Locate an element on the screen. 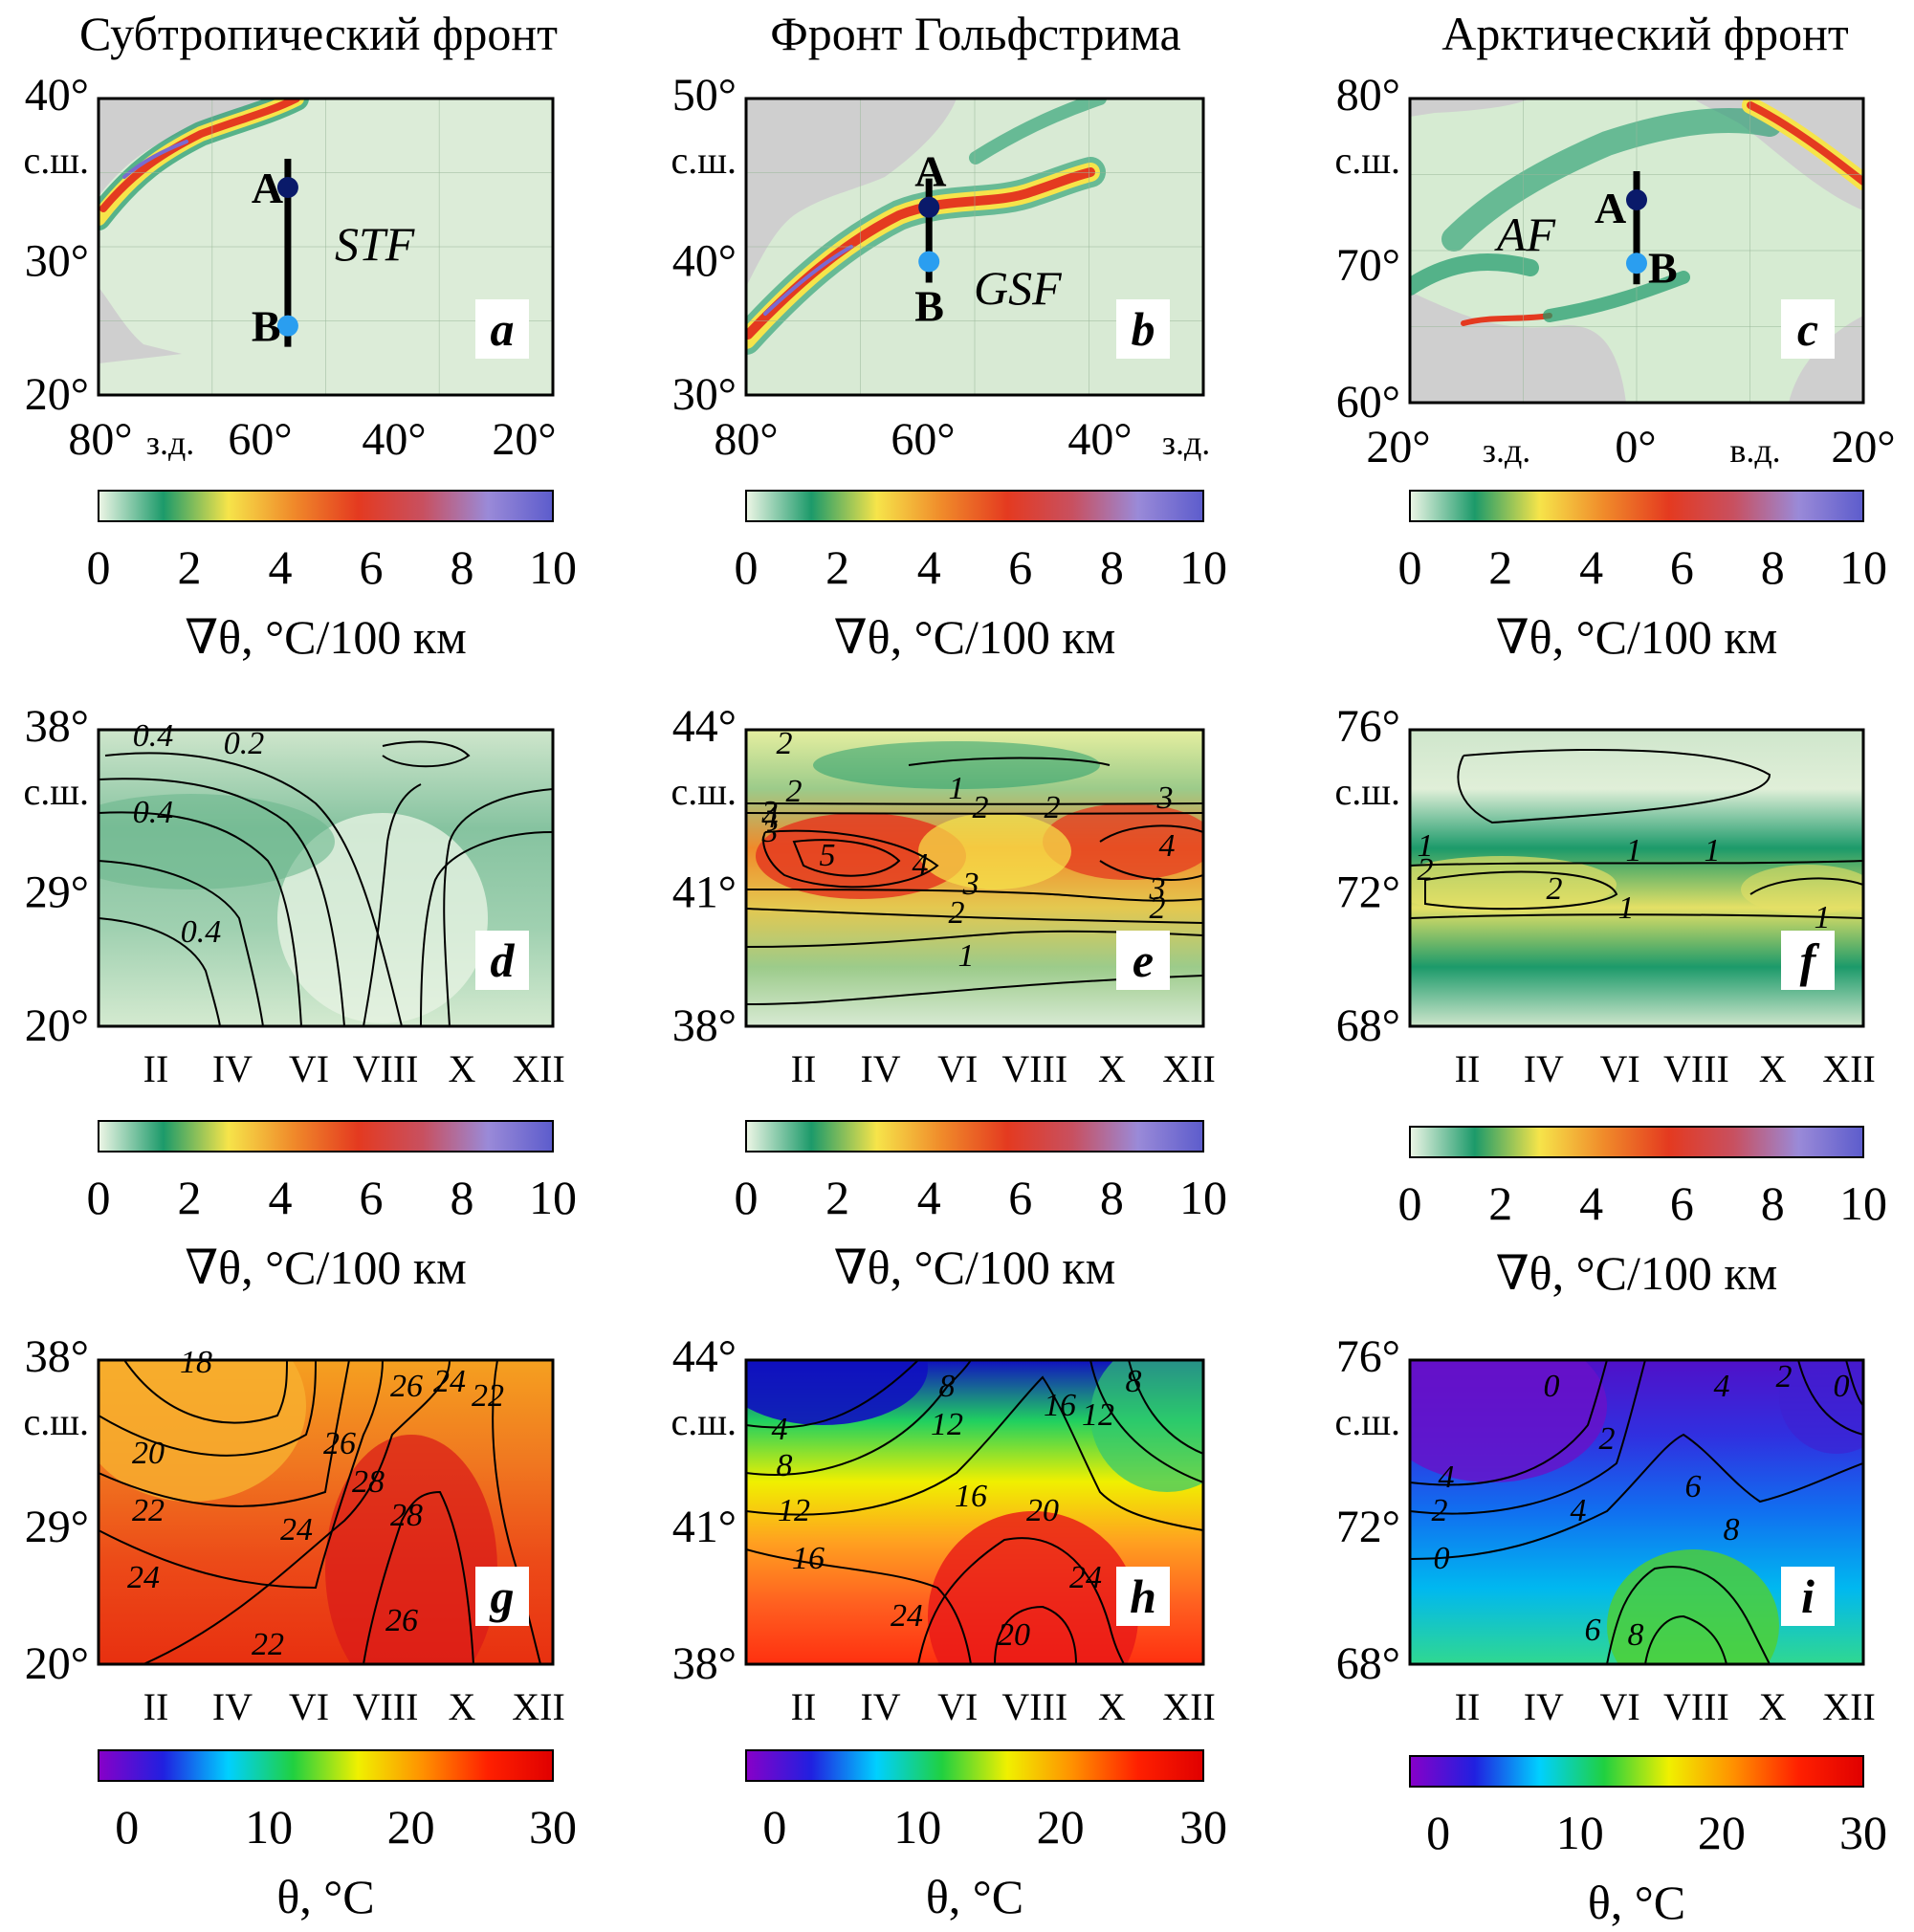  colorbar-tick-a: 0 is located at coordinates (99, 567).